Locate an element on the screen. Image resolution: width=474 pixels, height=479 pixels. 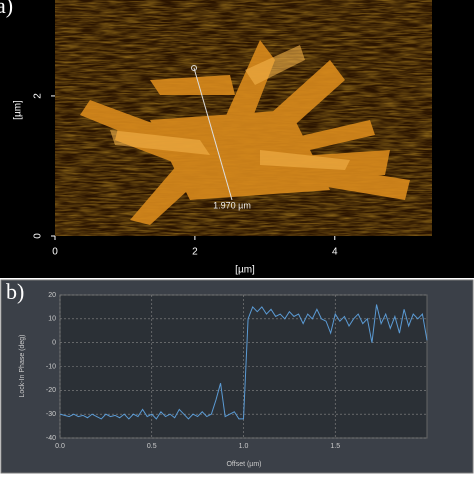
x-tick-label: 0 is located at coordinates (55, 252).